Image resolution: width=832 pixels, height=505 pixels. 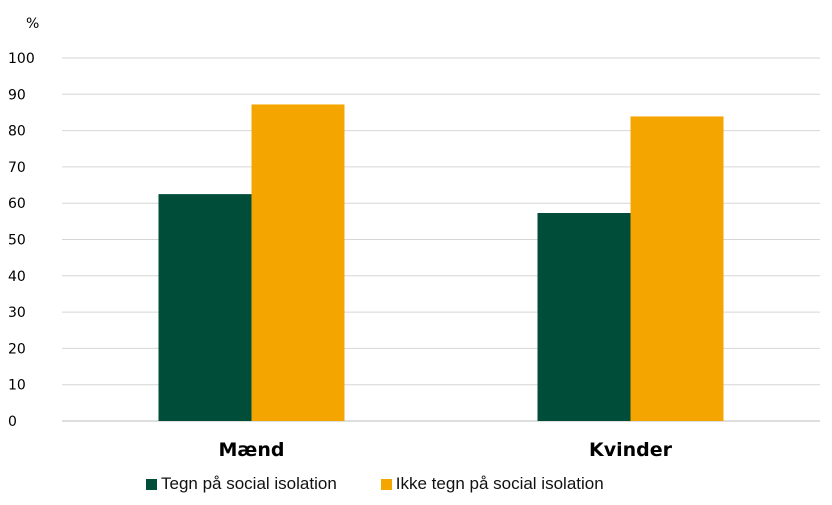 What do you see at coordinates (12, 422) in the screenshot?
I see `y-tick-label: 0` at bounding box center [12, 422].